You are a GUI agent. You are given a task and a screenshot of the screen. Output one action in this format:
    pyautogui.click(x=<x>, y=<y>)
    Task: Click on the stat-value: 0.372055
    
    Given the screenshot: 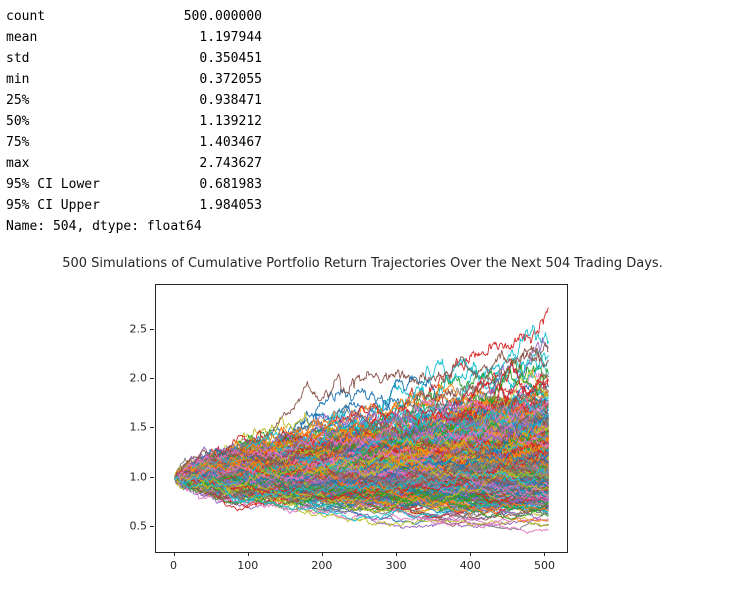 What is the action you would take?
    pyautogui.click(x=230, y=79)
    